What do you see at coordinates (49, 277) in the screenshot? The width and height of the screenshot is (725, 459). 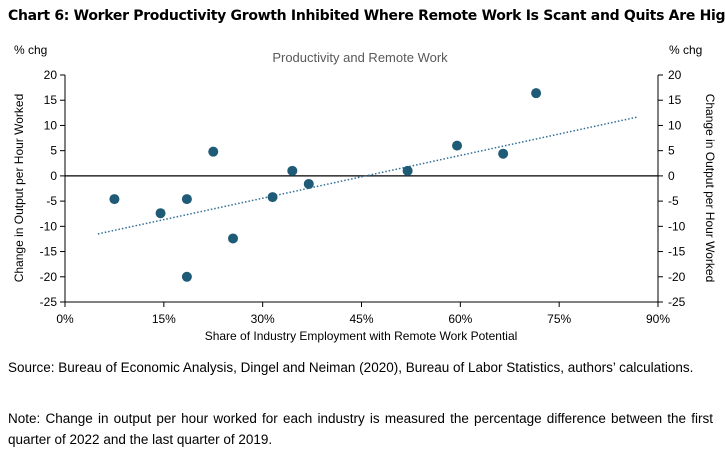 I see `y-tick-label-left: -20` at bounding box center [49, 277].